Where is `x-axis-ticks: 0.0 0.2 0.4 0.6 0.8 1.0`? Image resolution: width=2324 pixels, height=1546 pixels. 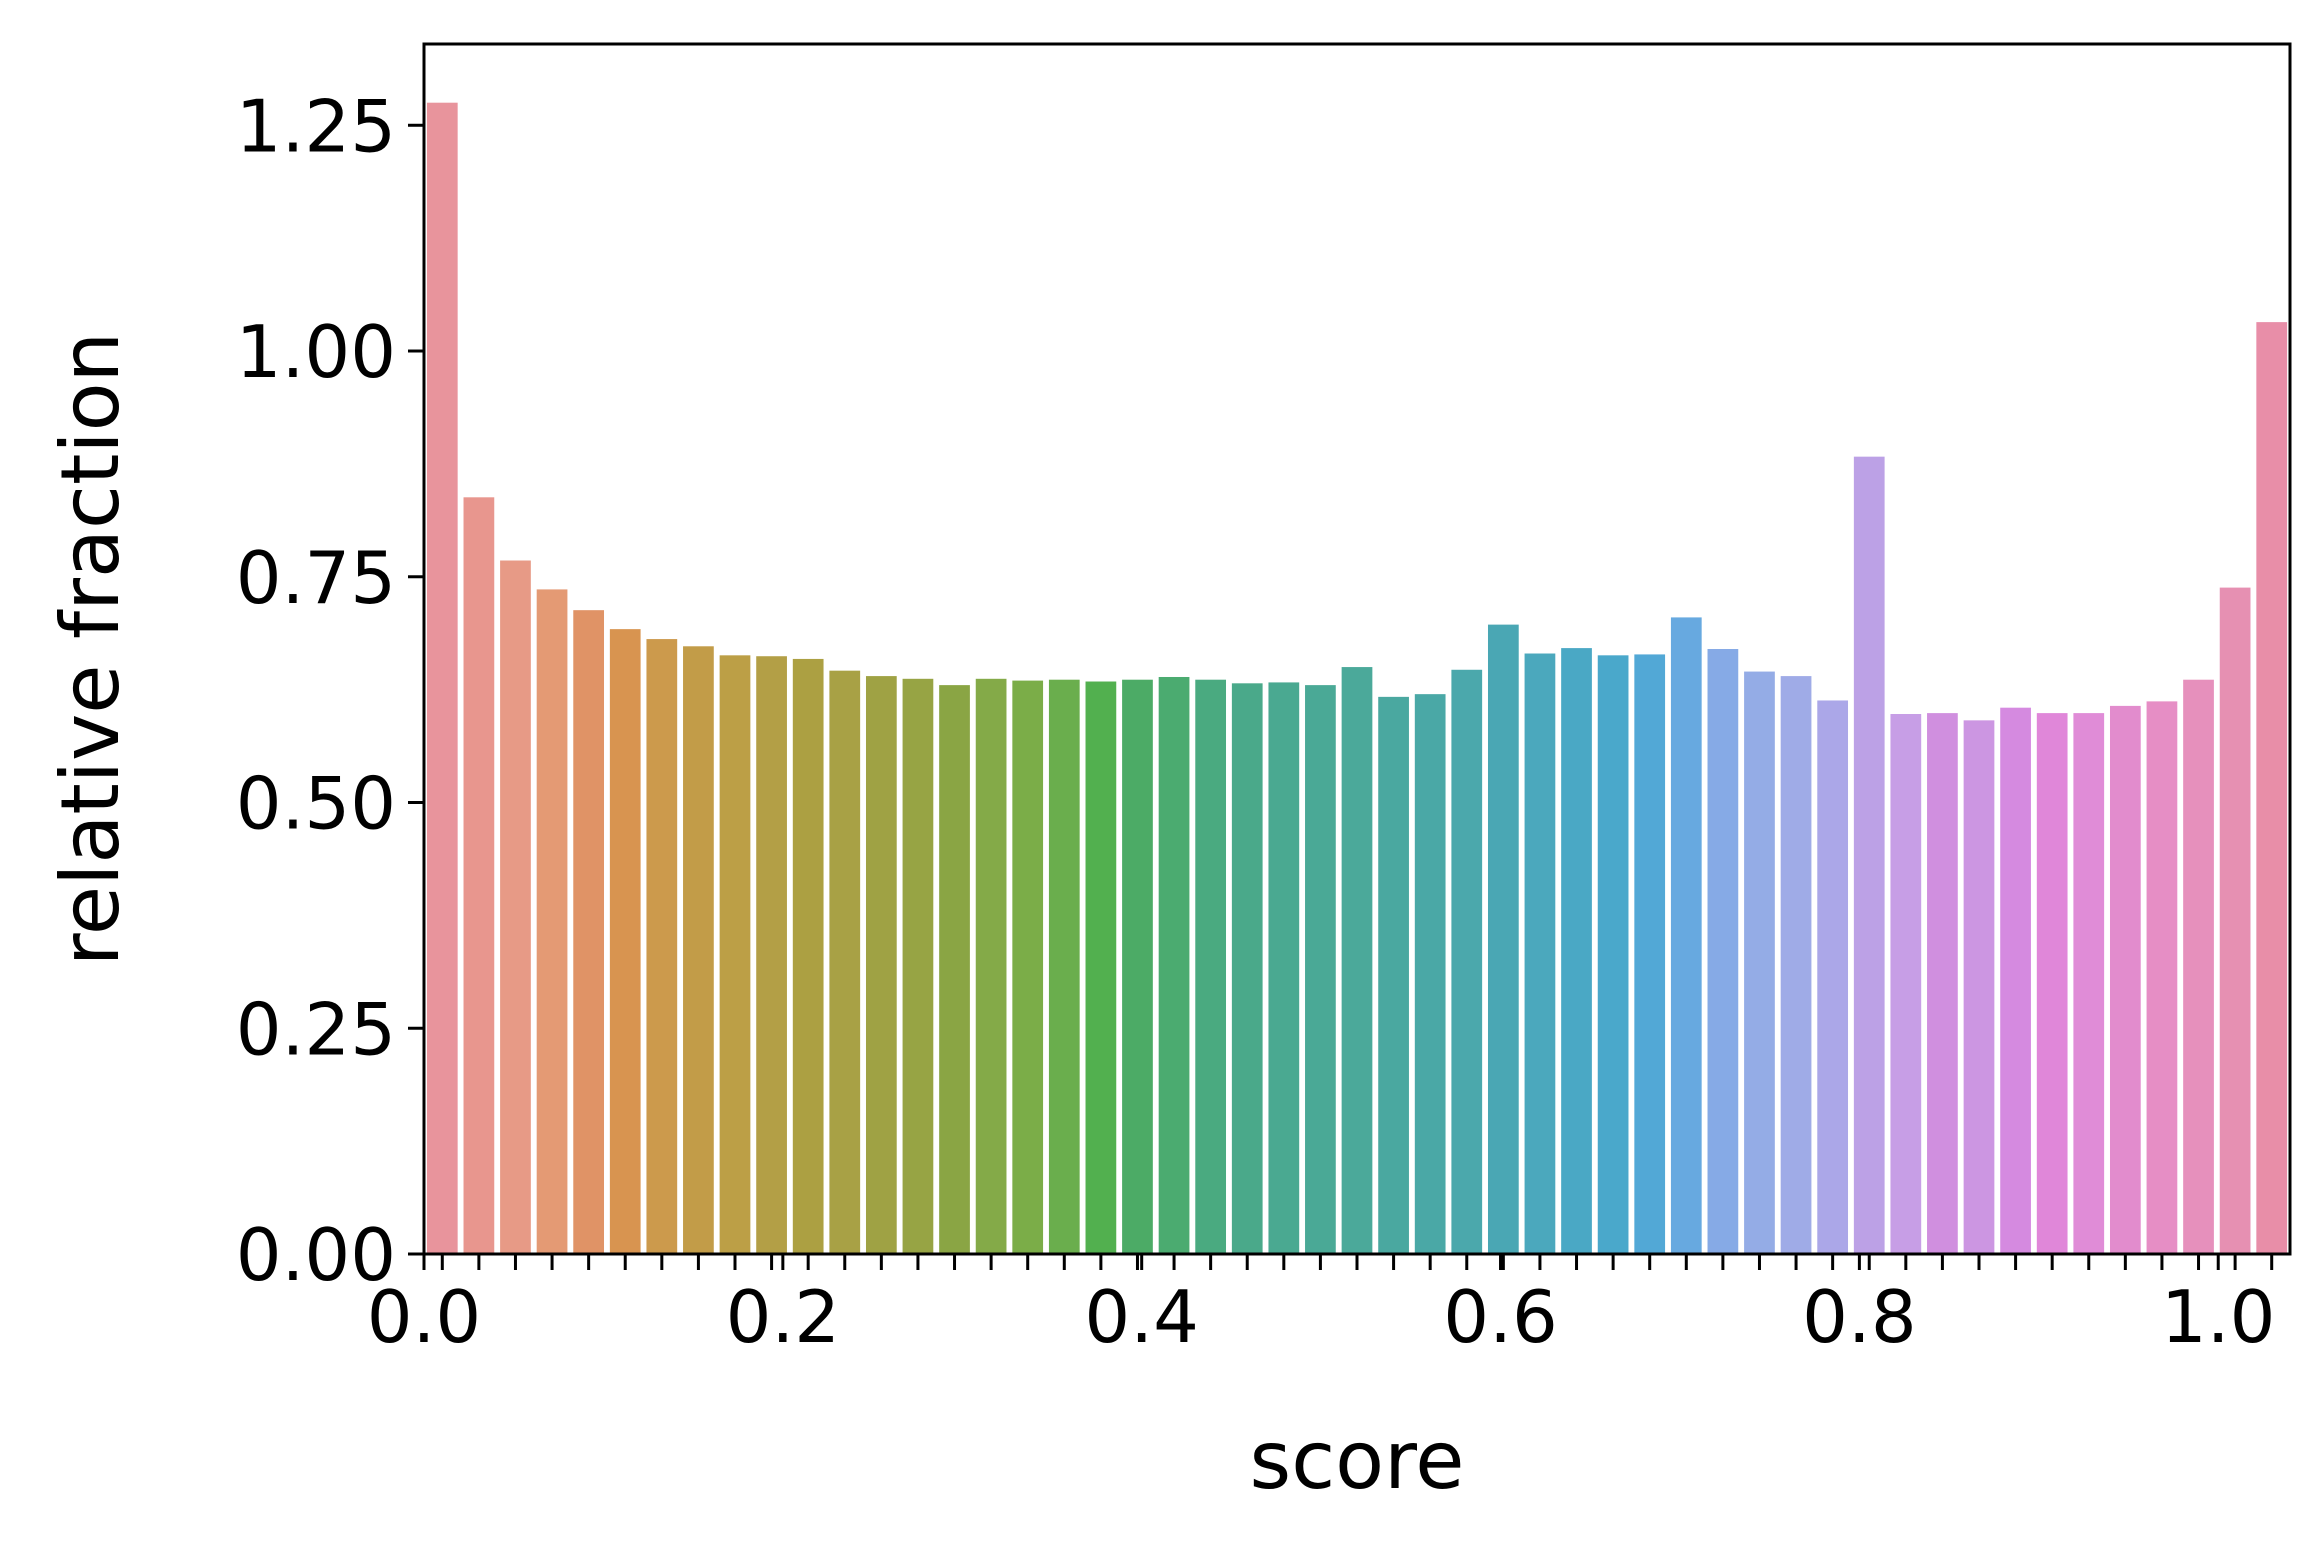 x-axis-ticks: 0.0 0.2 0.4 0.6 0.8 1.0 is located at coordinates (1321, 1306).